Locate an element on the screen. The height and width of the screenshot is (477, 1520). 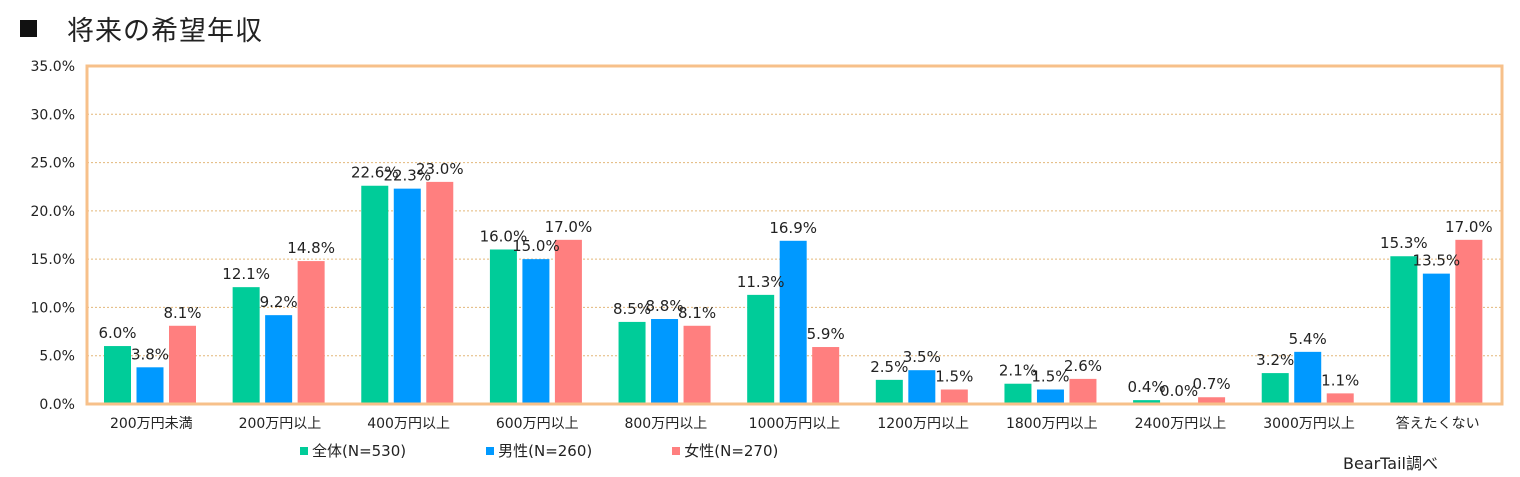
data-label: 1.1% is located at coordinates (1340, 380).